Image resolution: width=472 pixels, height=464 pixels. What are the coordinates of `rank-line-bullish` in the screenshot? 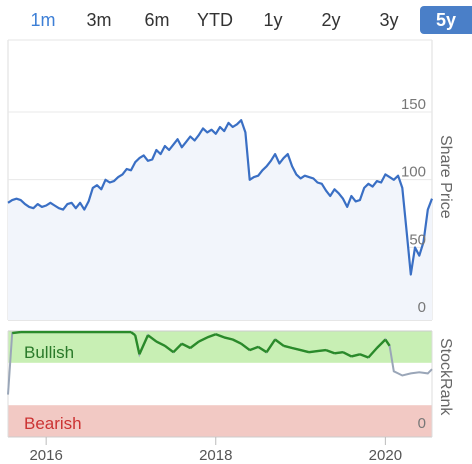 It's located at (201, 344).